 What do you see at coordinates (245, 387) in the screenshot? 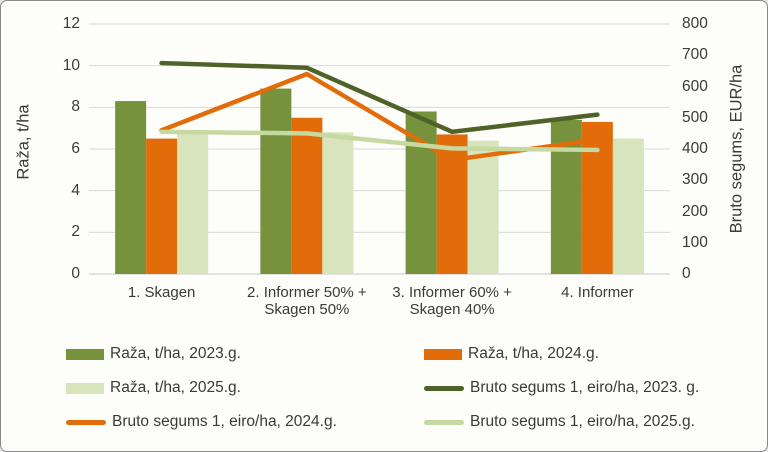
I see `legend-item-raza-2025: Raža, t/ha, 2025.g.` at bounding box center [245, 387].